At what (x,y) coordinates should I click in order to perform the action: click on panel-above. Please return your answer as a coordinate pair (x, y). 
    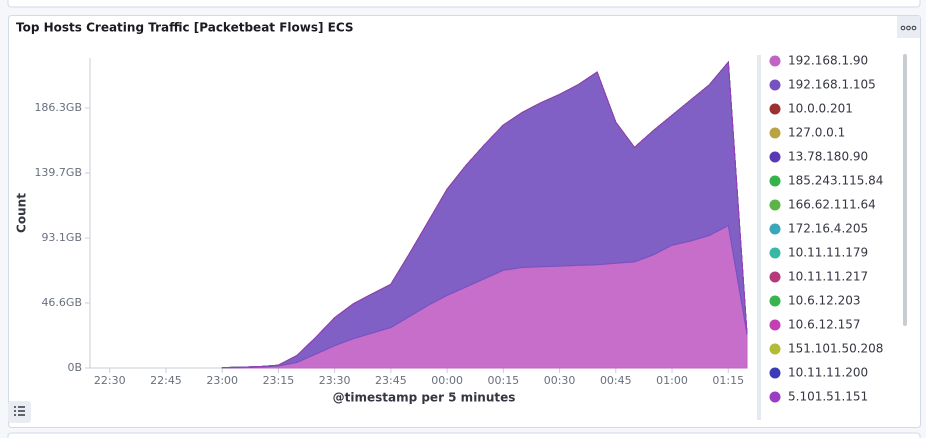
    Looking at the image, I should click on (464, 4).